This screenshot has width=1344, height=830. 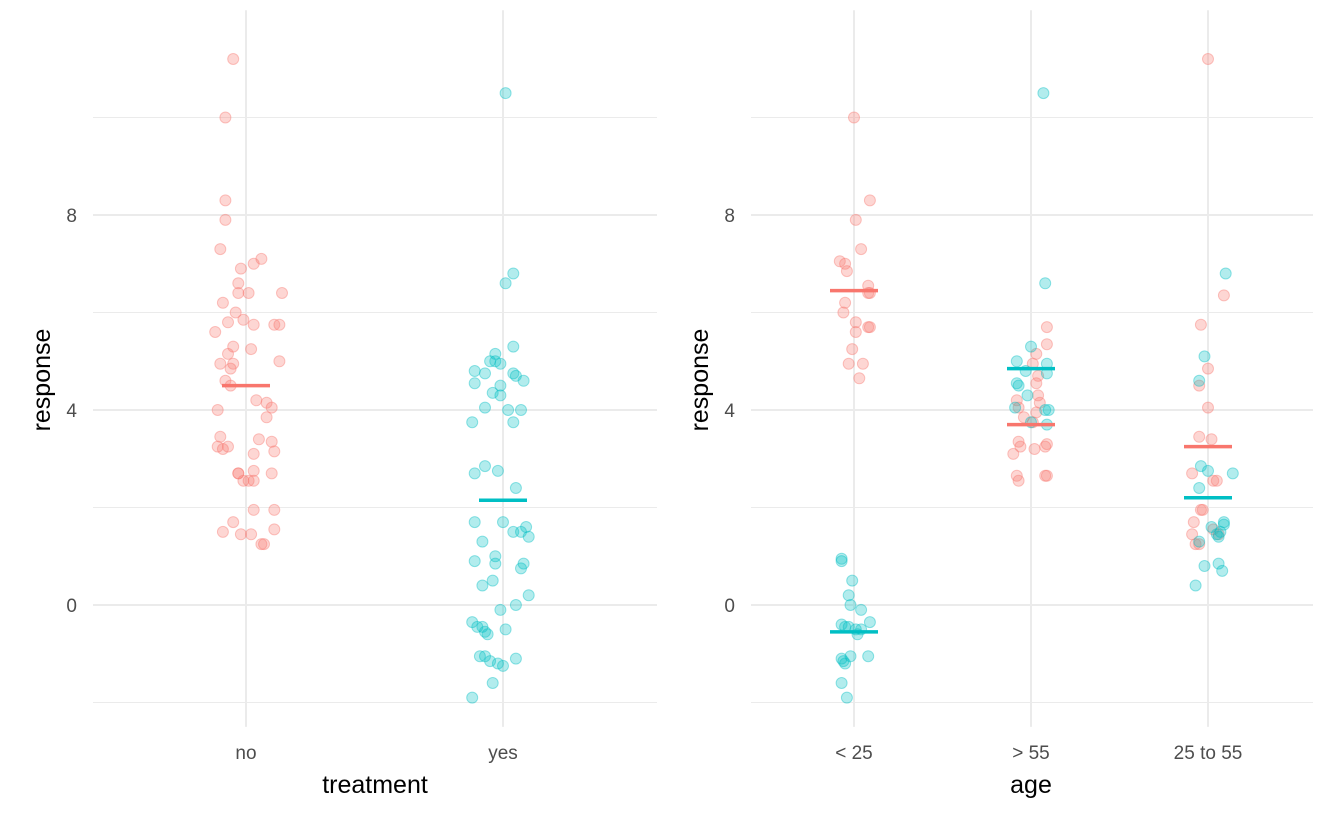 I want to click on y-tick-label: 4, so click(x=71, y=411).